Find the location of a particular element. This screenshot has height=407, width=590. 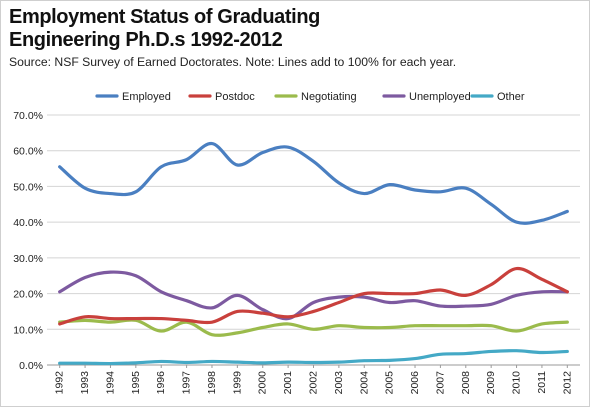

y-tick-label: 30.0% is located at coordinates (28, 259).